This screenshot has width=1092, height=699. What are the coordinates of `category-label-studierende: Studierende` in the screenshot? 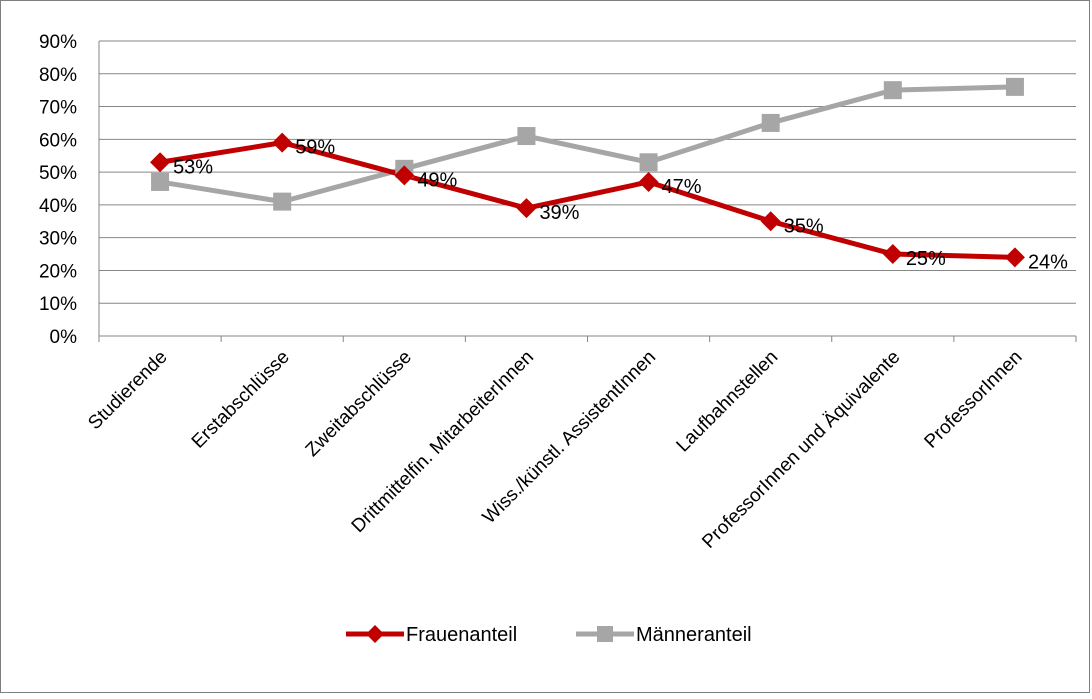 It's located at (127, 390).